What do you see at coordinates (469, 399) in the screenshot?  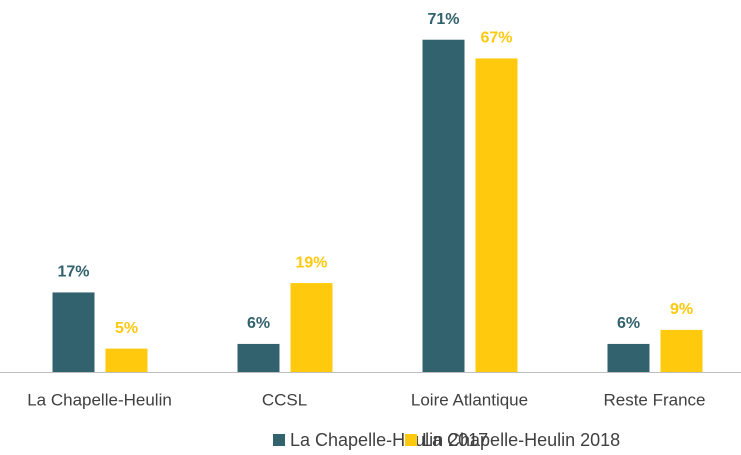 I see `x-tick-label: Loire Atlantique` at bounding box center [469, 399].